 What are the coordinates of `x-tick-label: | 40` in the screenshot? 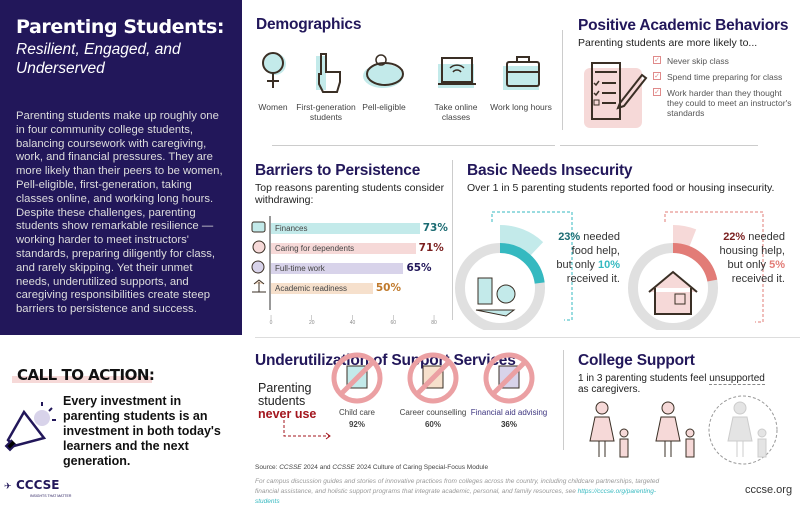 It's located at (352, 320).